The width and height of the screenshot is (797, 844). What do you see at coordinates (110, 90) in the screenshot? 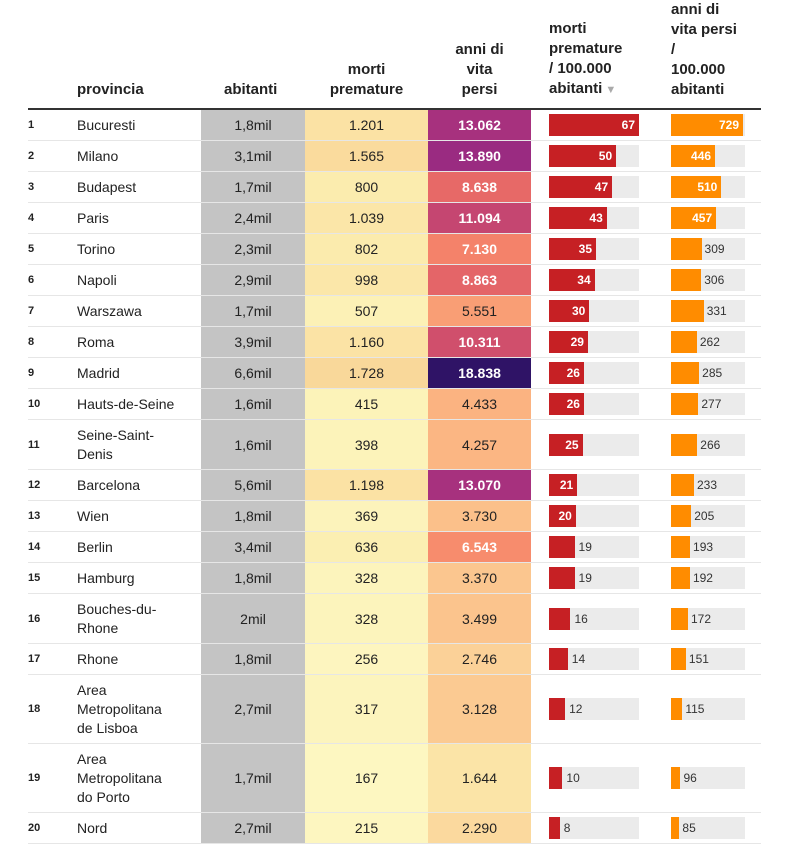
I see `header-provincia: provincia` at bounding box center [110, 90].